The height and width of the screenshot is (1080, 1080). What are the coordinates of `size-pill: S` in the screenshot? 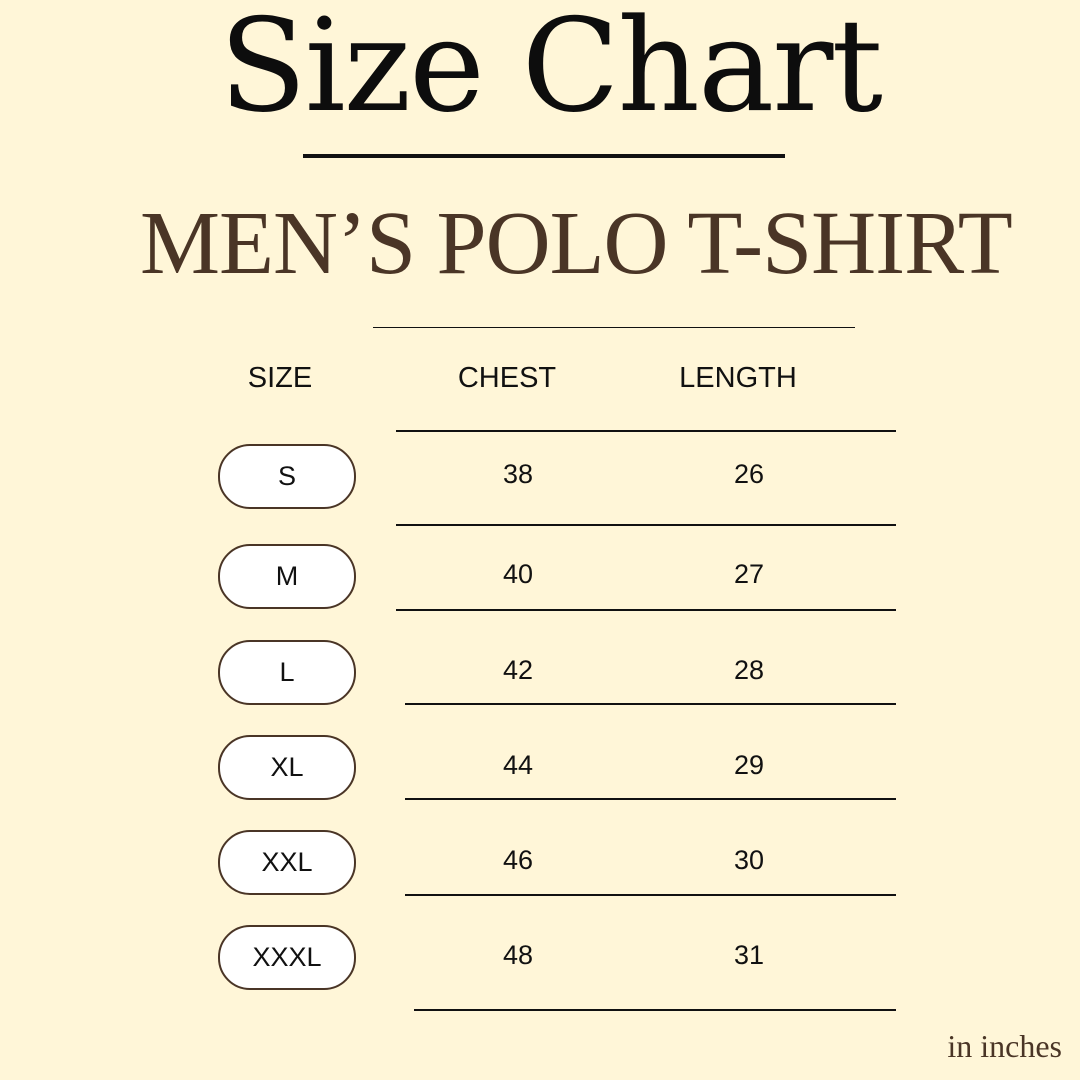 It's located at (287, 476).